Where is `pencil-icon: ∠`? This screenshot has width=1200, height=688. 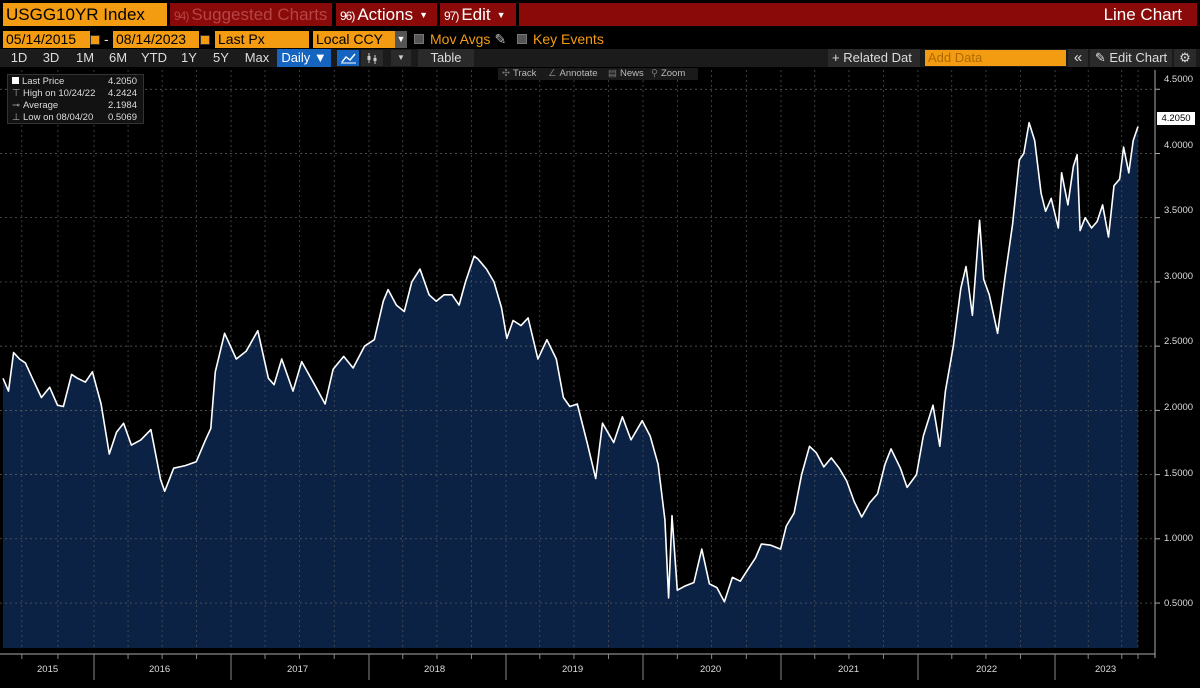
pencil-icon: ∠ is located at coordinates (552, 73).